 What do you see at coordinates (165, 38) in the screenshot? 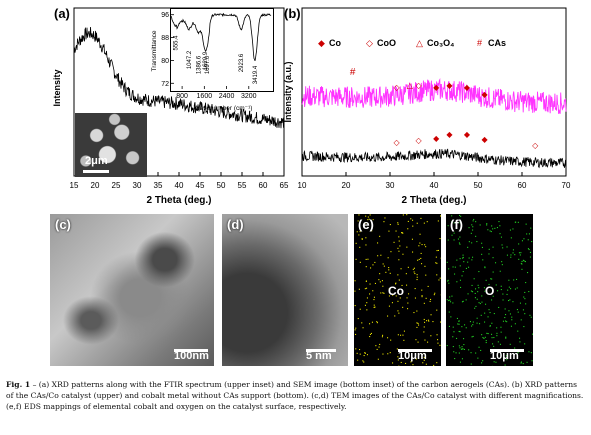
I see `ftir-ytick-label: 88` at bounding box center [165, 38].